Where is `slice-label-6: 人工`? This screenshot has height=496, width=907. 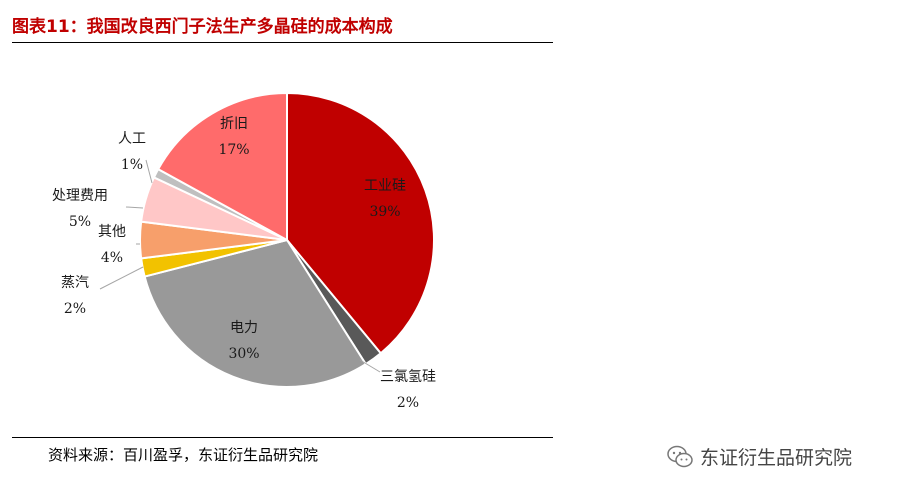 slice-label-6: 人工 is located at coordinates (132, 139).